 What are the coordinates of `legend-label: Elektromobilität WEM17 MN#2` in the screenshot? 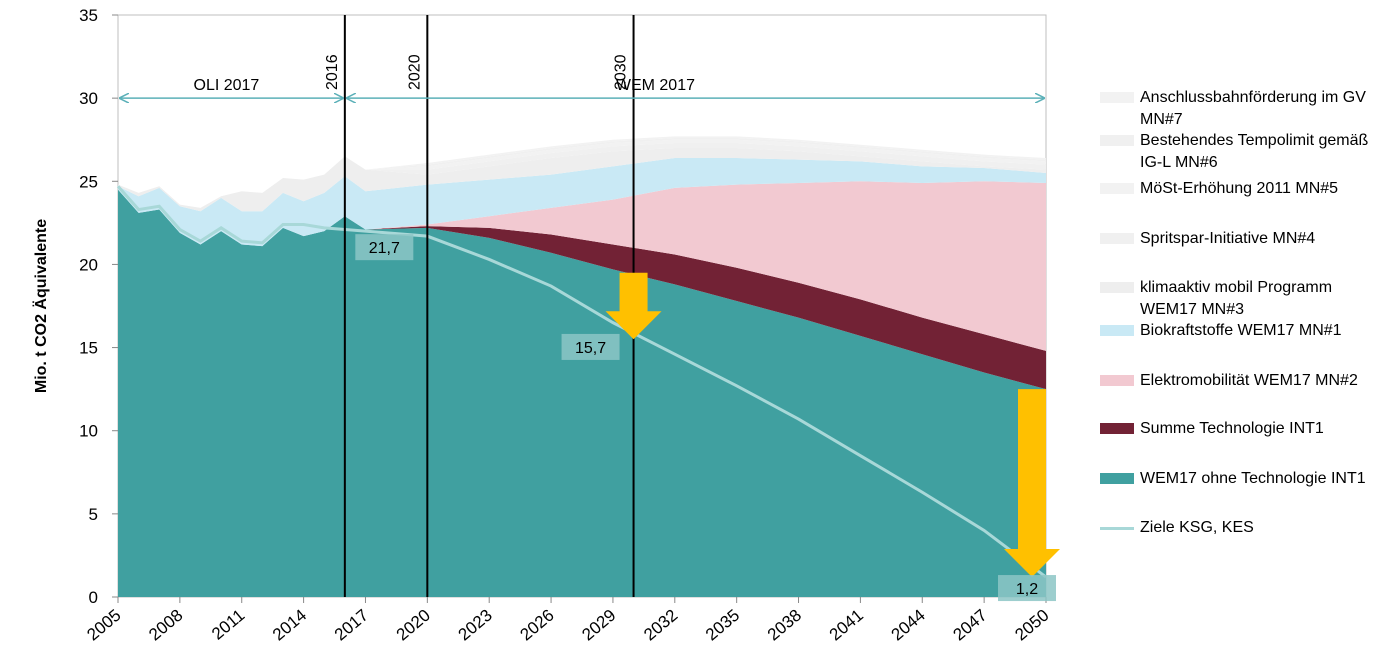 It's located at (1249, 380).